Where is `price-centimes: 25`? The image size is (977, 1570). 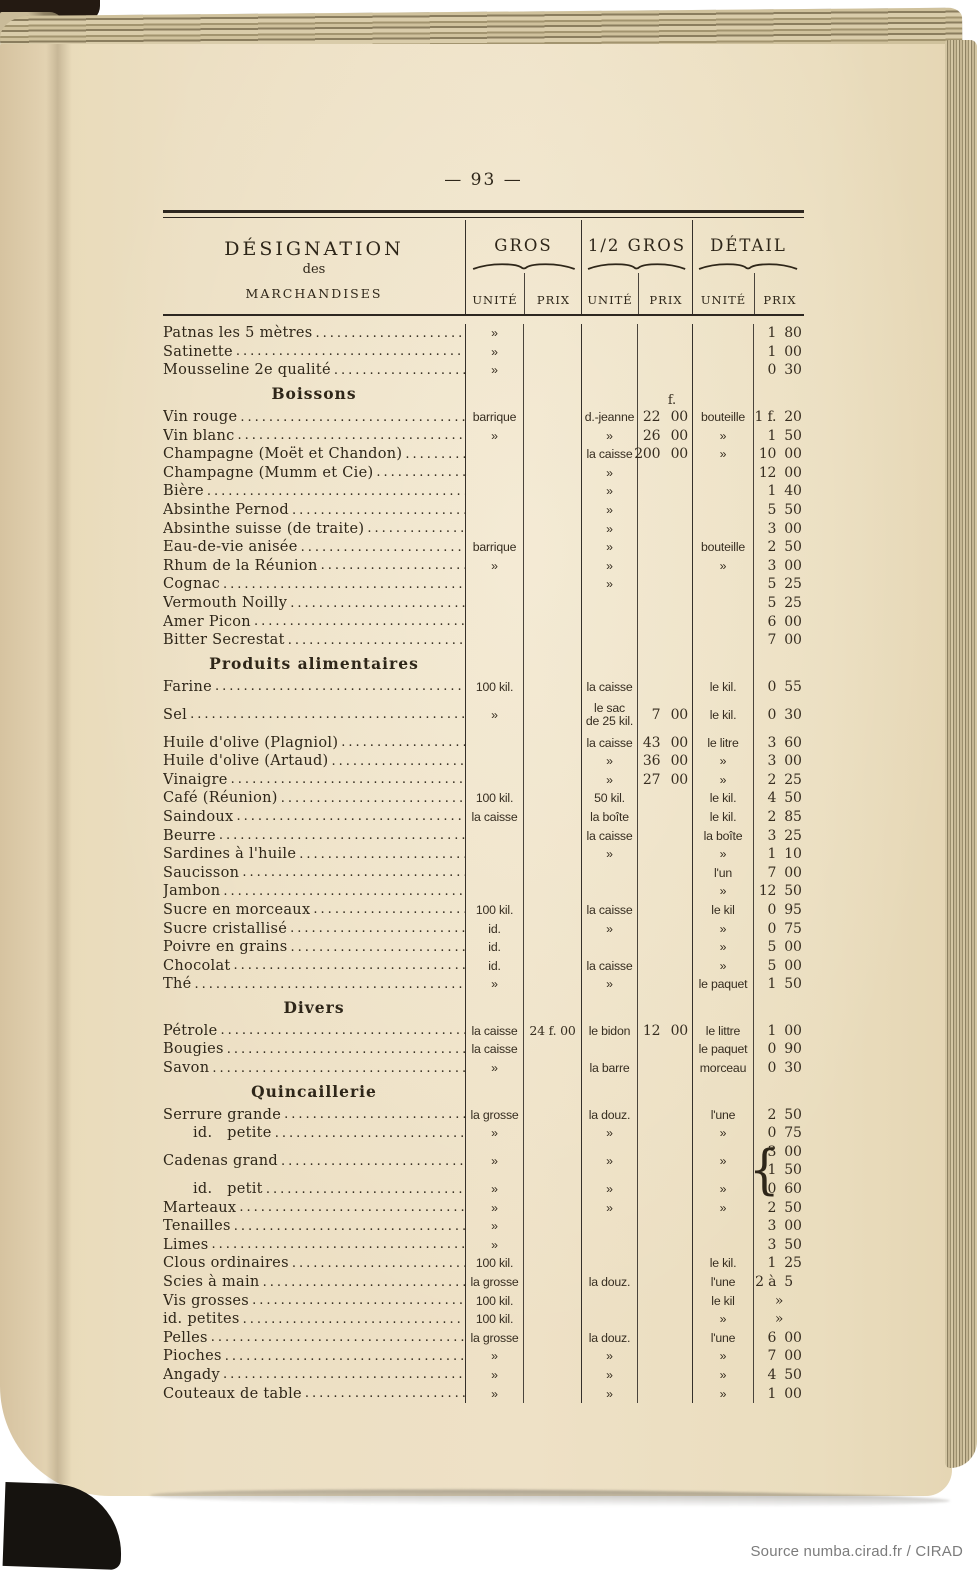 price-centimes: 25 is located at coordinates (793, 1263).